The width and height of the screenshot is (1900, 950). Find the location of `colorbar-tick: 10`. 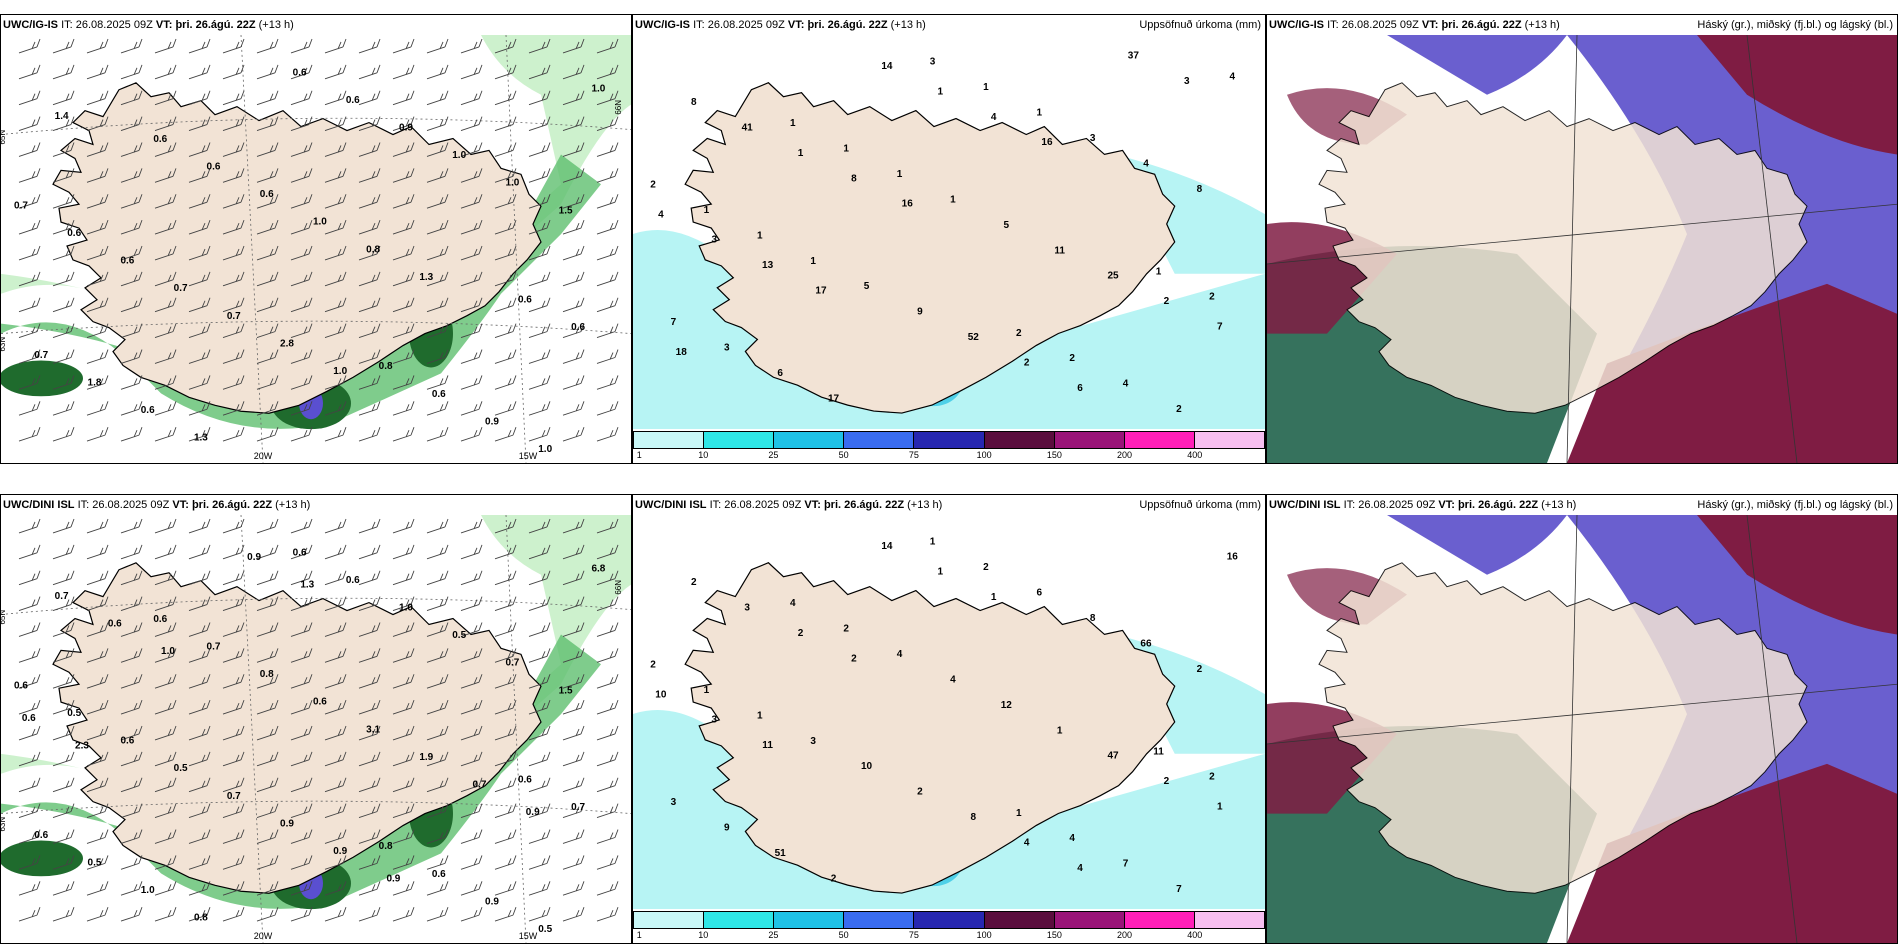

colorbar-tick: 10 is located at coordinates (703, 455).